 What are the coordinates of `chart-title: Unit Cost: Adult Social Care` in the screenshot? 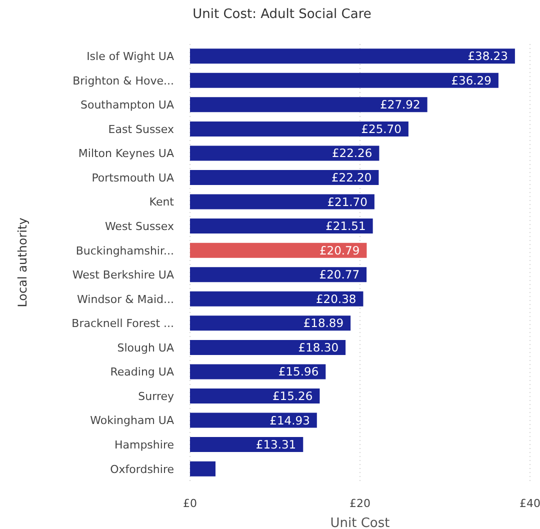 It's located at (282, 15).